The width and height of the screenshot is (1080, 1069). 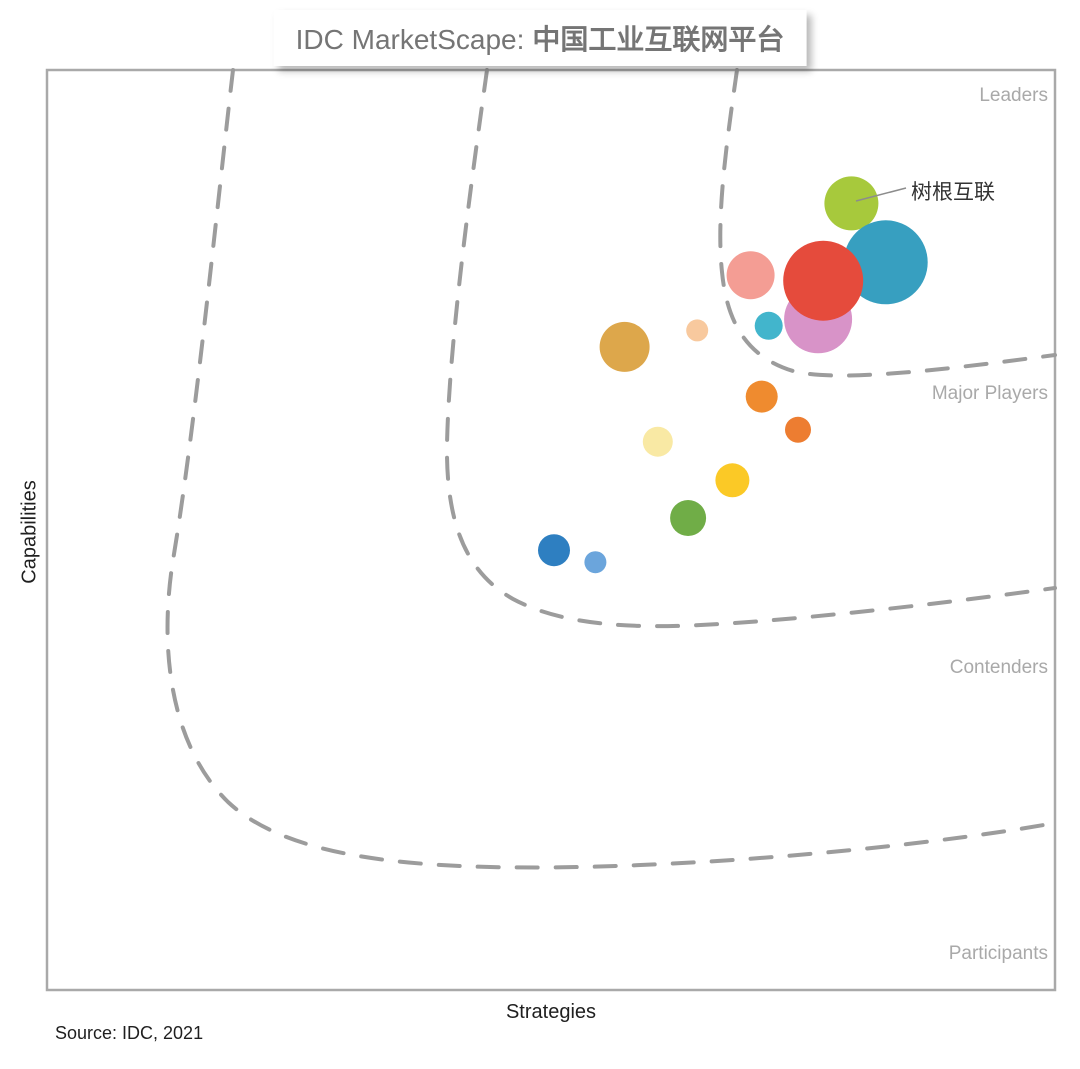 I want to click on bubble-goldenrod, so click(x=624, y=346).